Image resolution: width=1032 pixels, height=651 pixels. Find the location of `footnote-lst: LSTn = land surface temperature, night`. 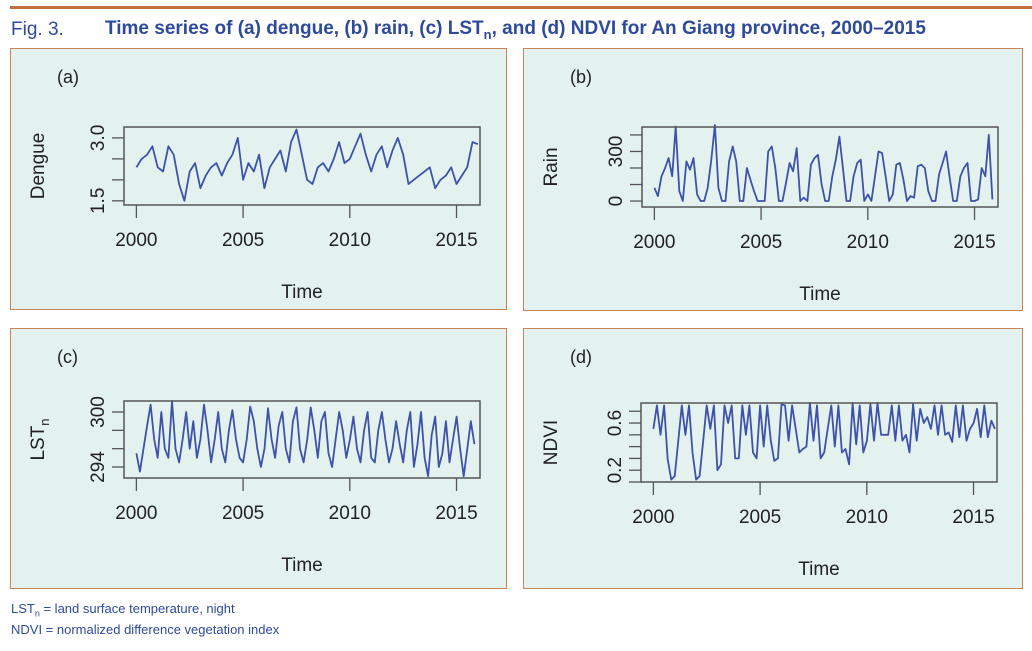

footnote-lst: LSTn = land surface temperature, night is located at coordinates (123, 610).